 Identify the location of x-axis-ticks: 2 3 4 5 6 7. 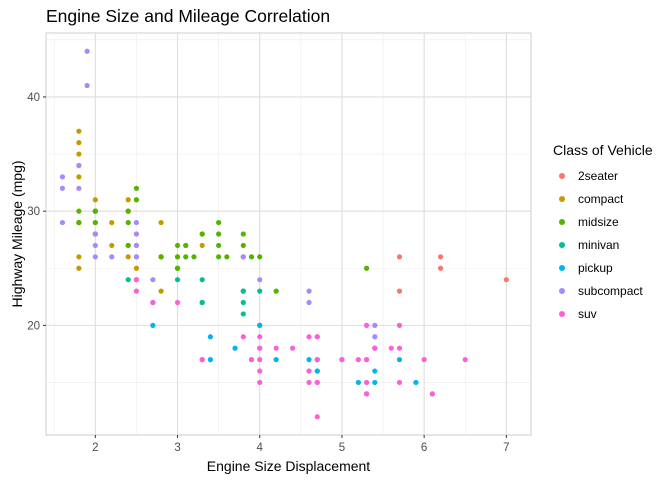
(301, 444).